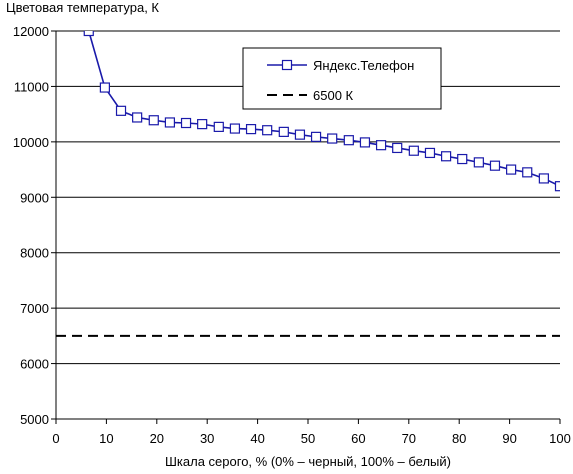 The width and height of the screenshot is (573, 474). Describe the element at coordinates (333, 95) in the screenshot. I see `legend-label-1: 6500 К` at that location.